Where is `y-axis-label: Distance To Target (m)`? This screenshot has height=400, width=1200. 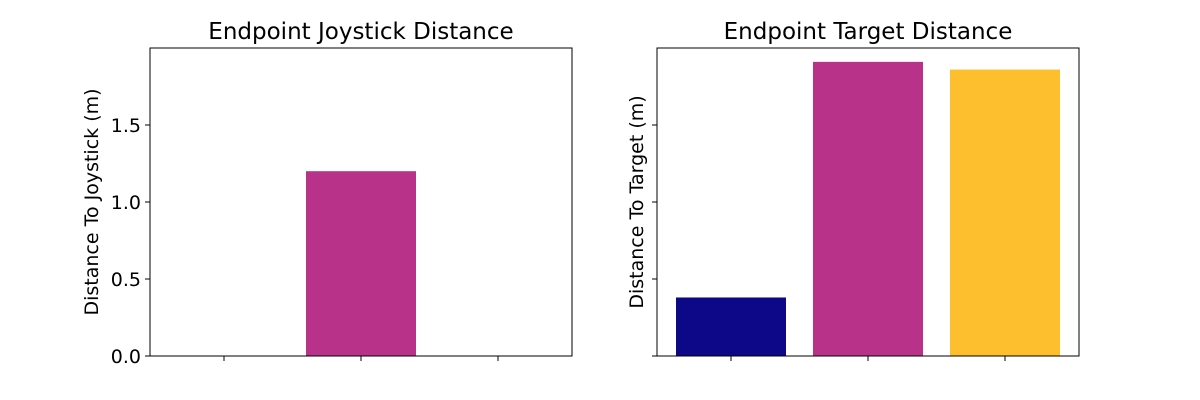 y-axis-label: Distance To Target (m) is located at coordinates (637, 201).